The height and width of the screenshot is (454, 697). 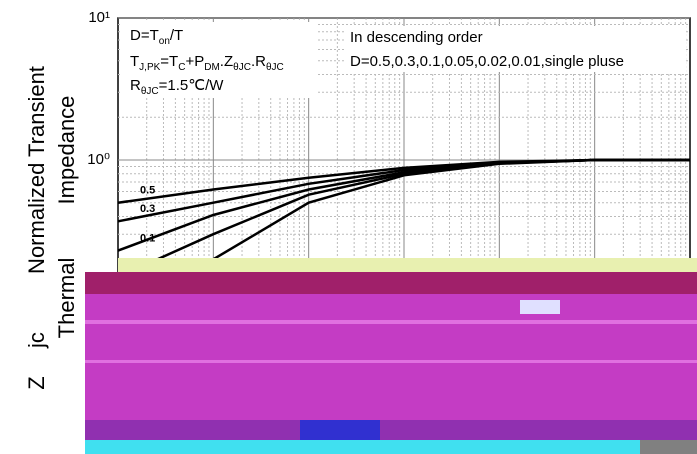 I want to click on y-axis-label: Z, so click(x=36, y=382).